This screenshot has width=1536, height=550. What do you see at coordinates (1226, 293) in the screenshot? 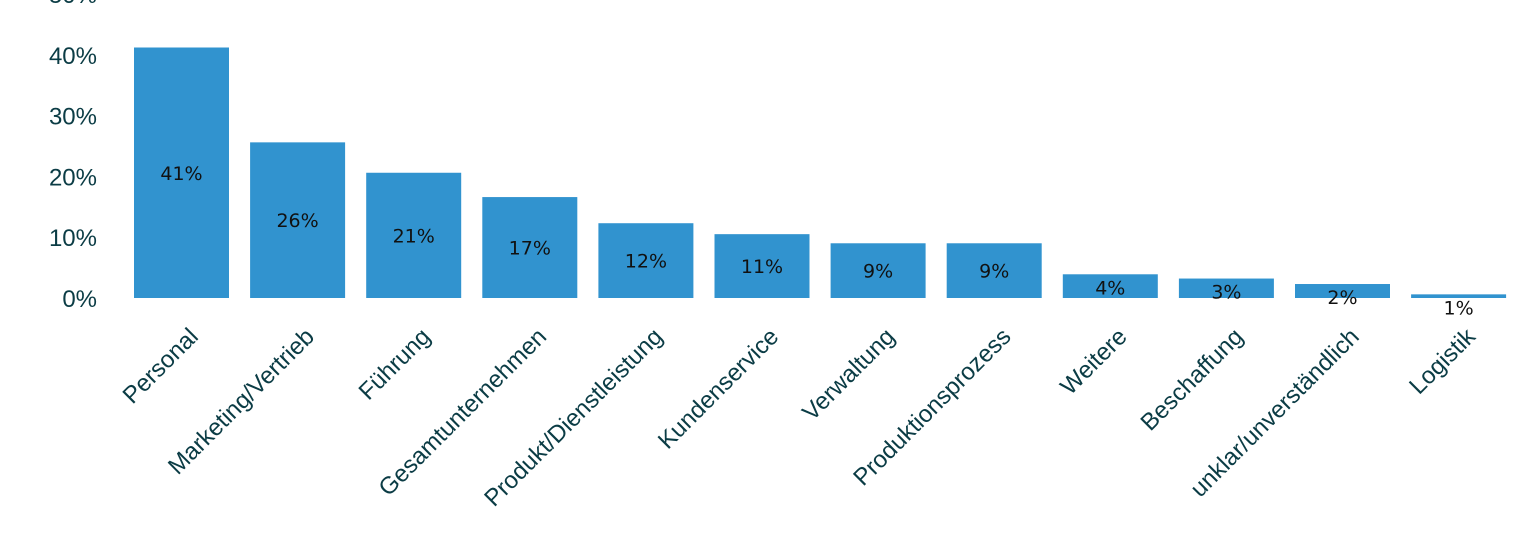
I see `data-label: 3%` at bounding box center [1226, 293].